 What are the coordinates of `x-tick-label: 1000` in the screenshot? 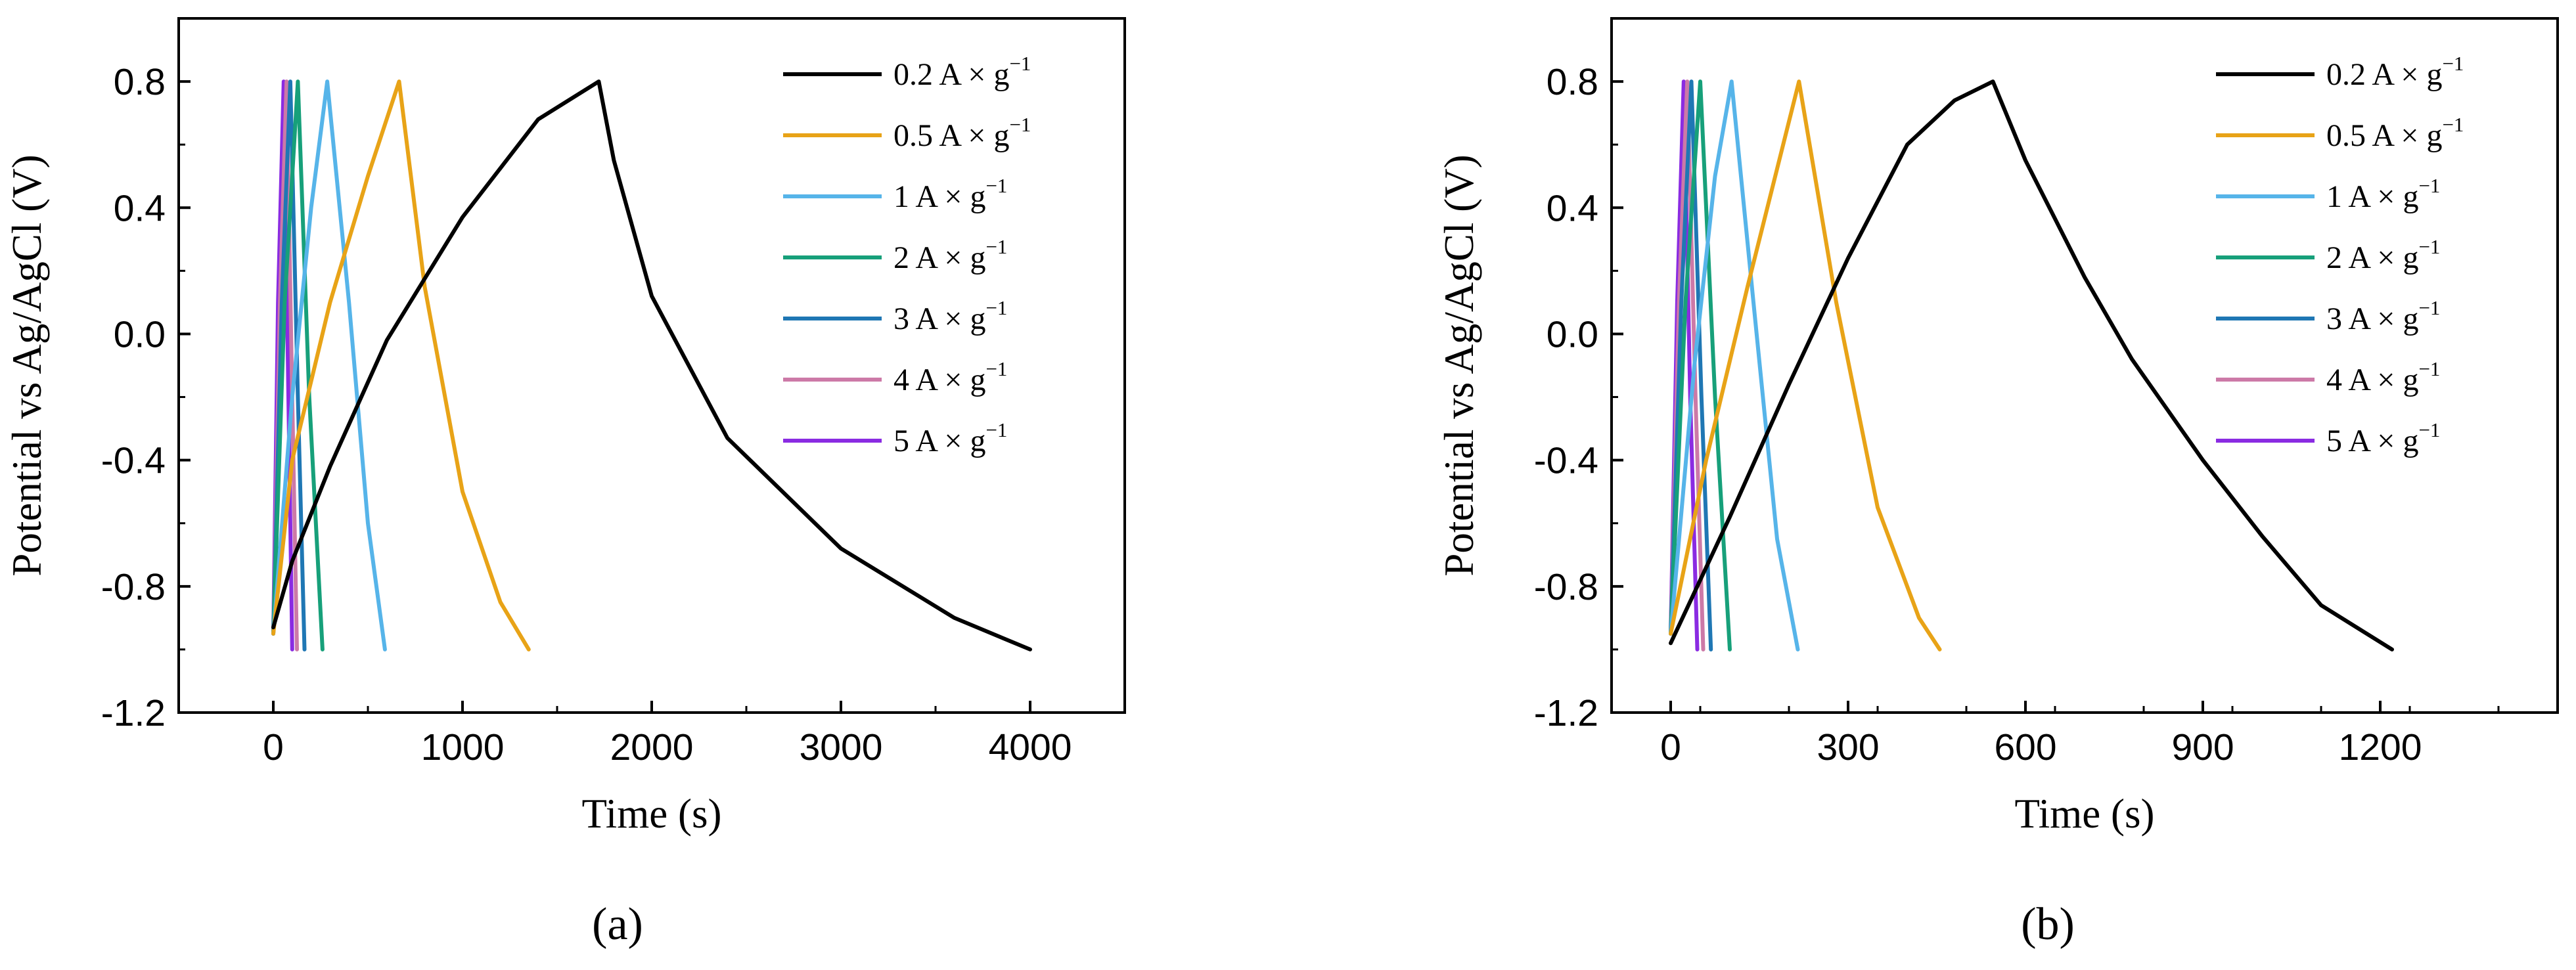 It's located at (463, 747).